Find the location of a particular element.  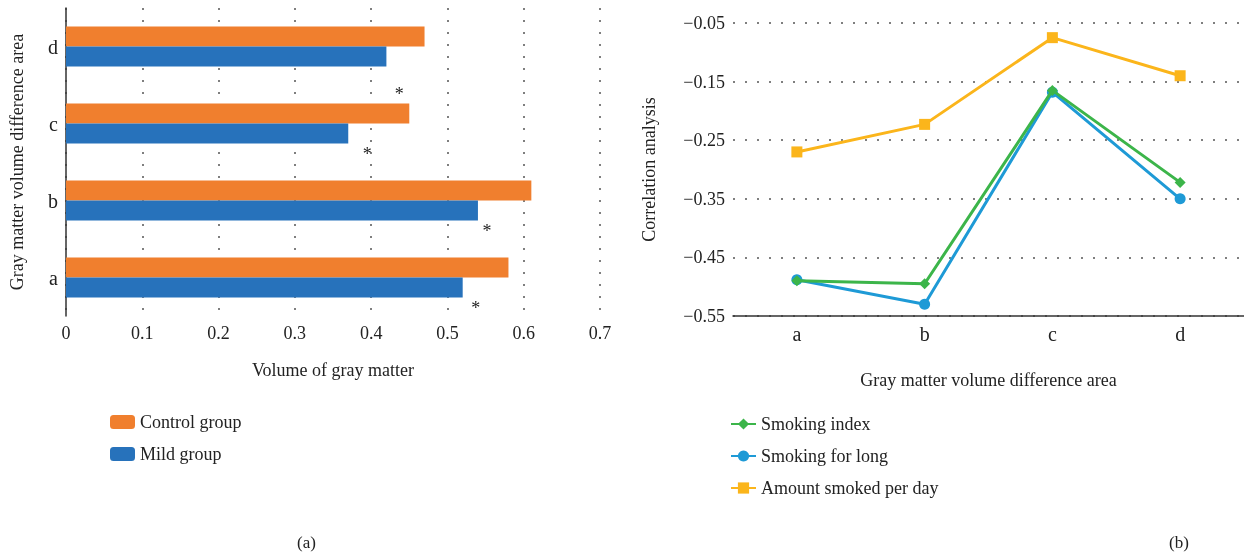

y-tick-label: −0.25 is located at coordinates (704, 140).